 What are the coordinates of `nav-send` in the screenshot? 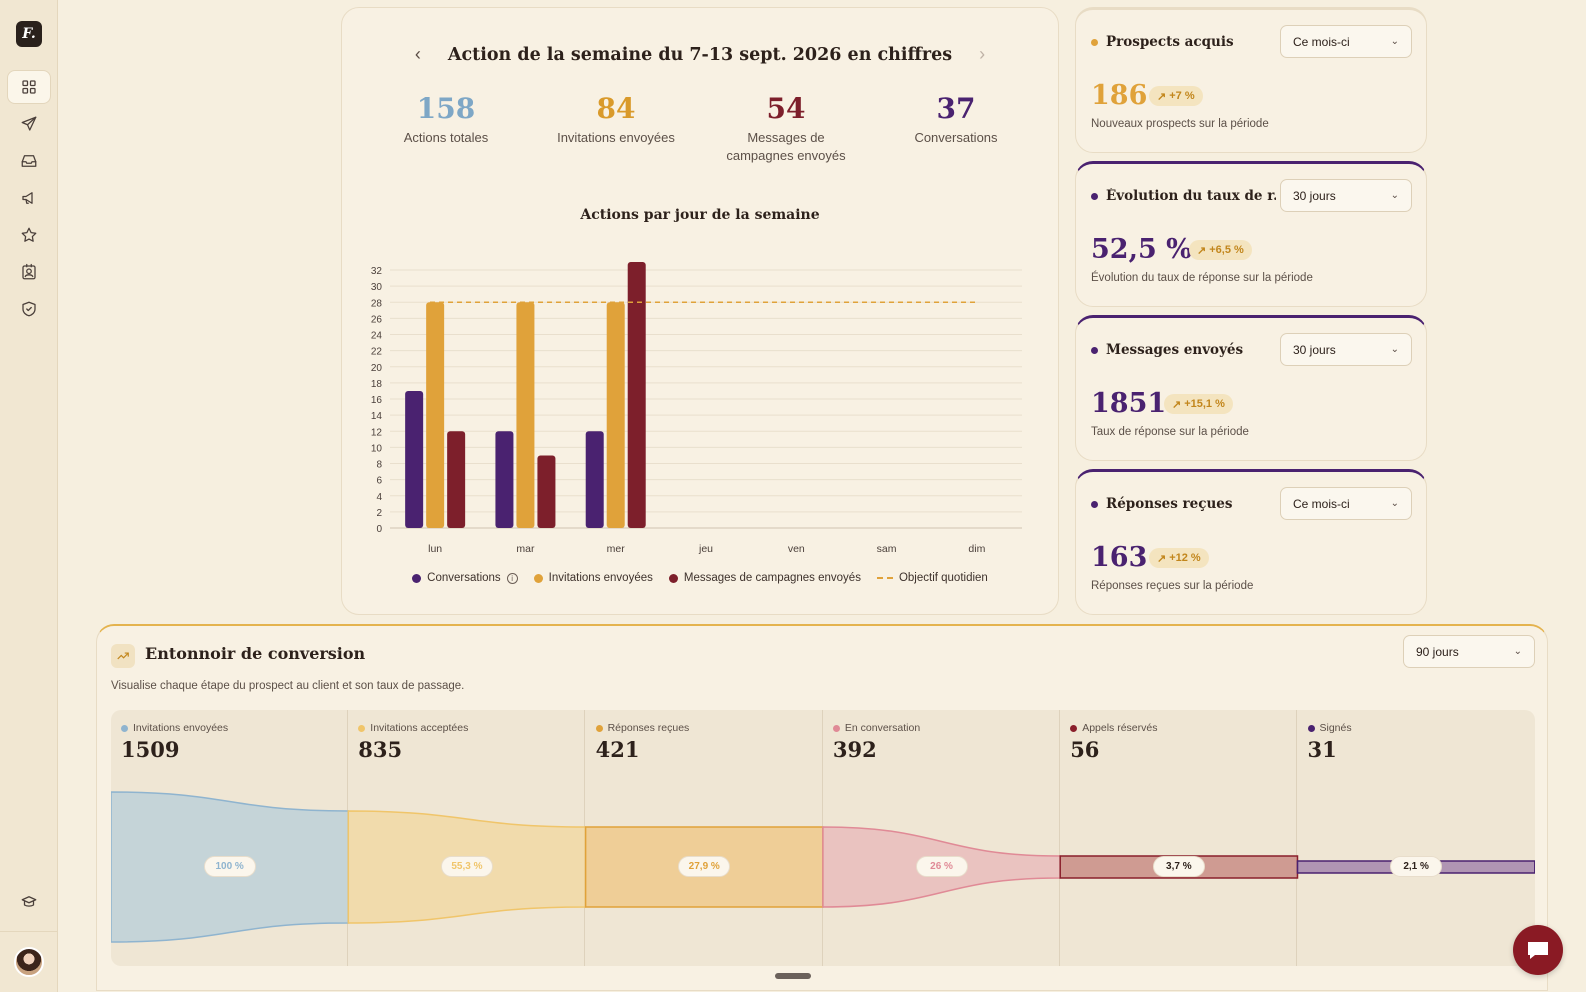 It's located at (29, 124).